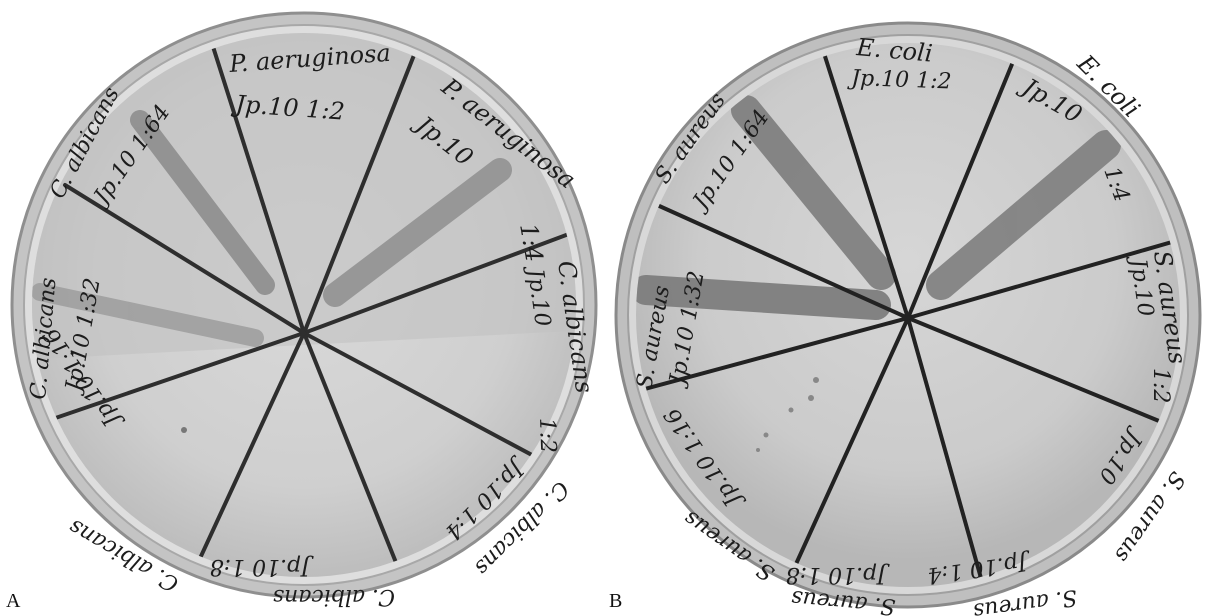 This screenshot has height=616, width=1212. Describe the element at coordinates (13, 601) in the screenshot. I see `panel-letter-a: A` at that location.